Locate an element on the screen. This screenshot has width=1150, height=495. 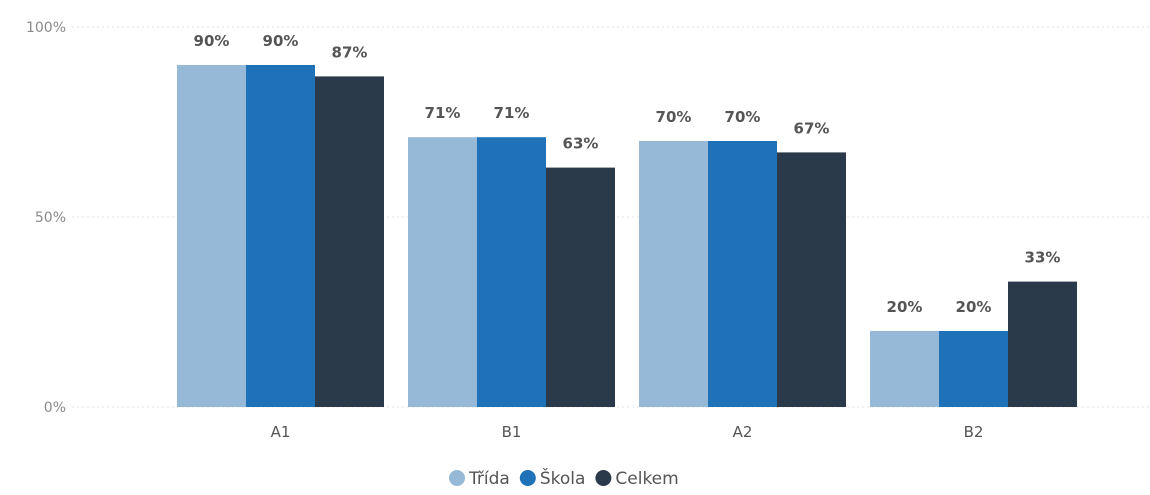
legend-item: Třída is located at coordinates (479, 479).